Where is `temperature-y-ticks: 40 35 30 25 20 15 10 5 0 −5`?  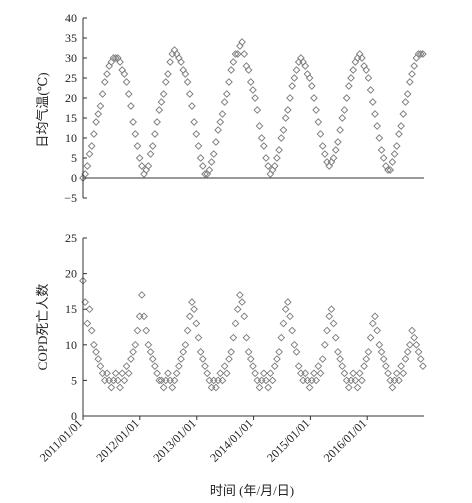
temperature-y-ticks: 40 35 30 25 20 15 10 5 0 −5 is located at coordinates (75, 108).